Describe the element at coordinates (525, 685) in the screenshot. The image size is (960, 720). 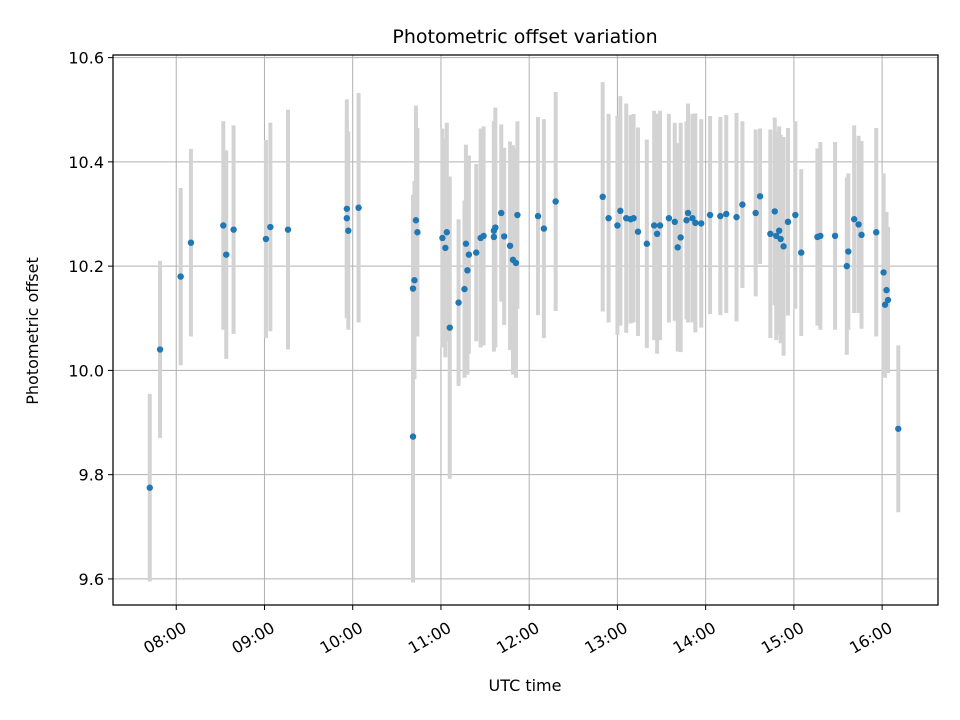
I see `x-axis-label: UTC time` at that location.